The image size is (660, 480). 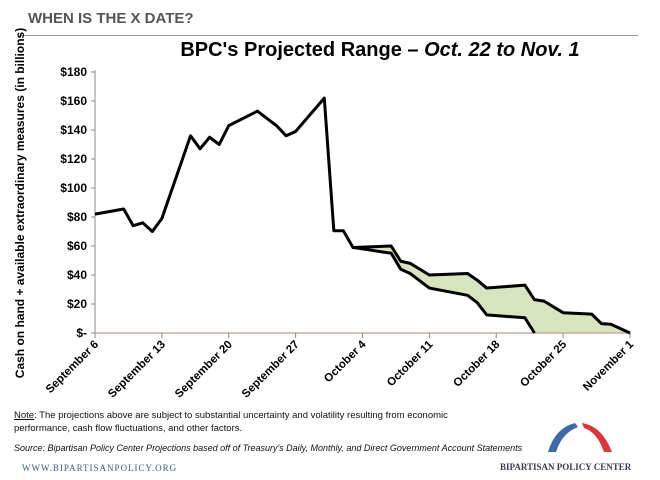 What do you see at coordinates (73, 159) in the screenshot?
I see `y-tick-label: $120` at bounding box center [73, 159].